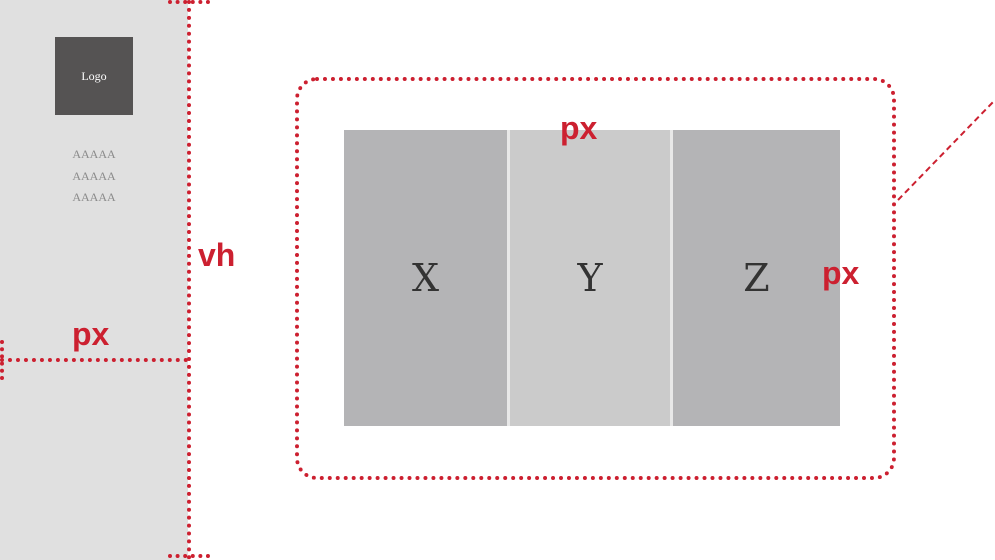 The width and height of the screenshot is (995, 560). I want to click on sidebar-height-unit-label: vh, so click(217, 255).